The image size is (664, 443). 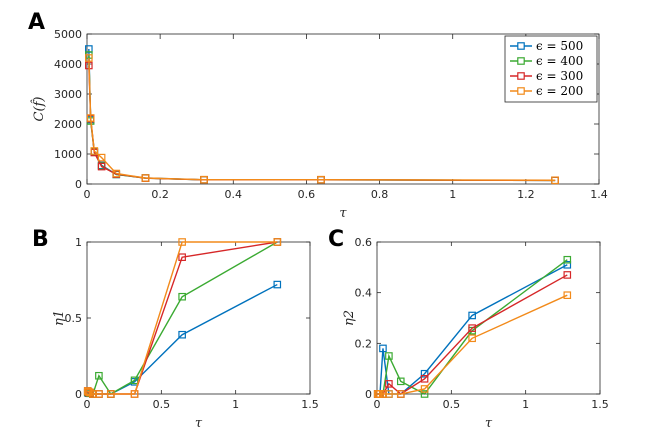 What do you see at coordinates (38, 109) in the screenshot?
I see `y-axis-label: C(f̂)` at bounding box center [38, 109].